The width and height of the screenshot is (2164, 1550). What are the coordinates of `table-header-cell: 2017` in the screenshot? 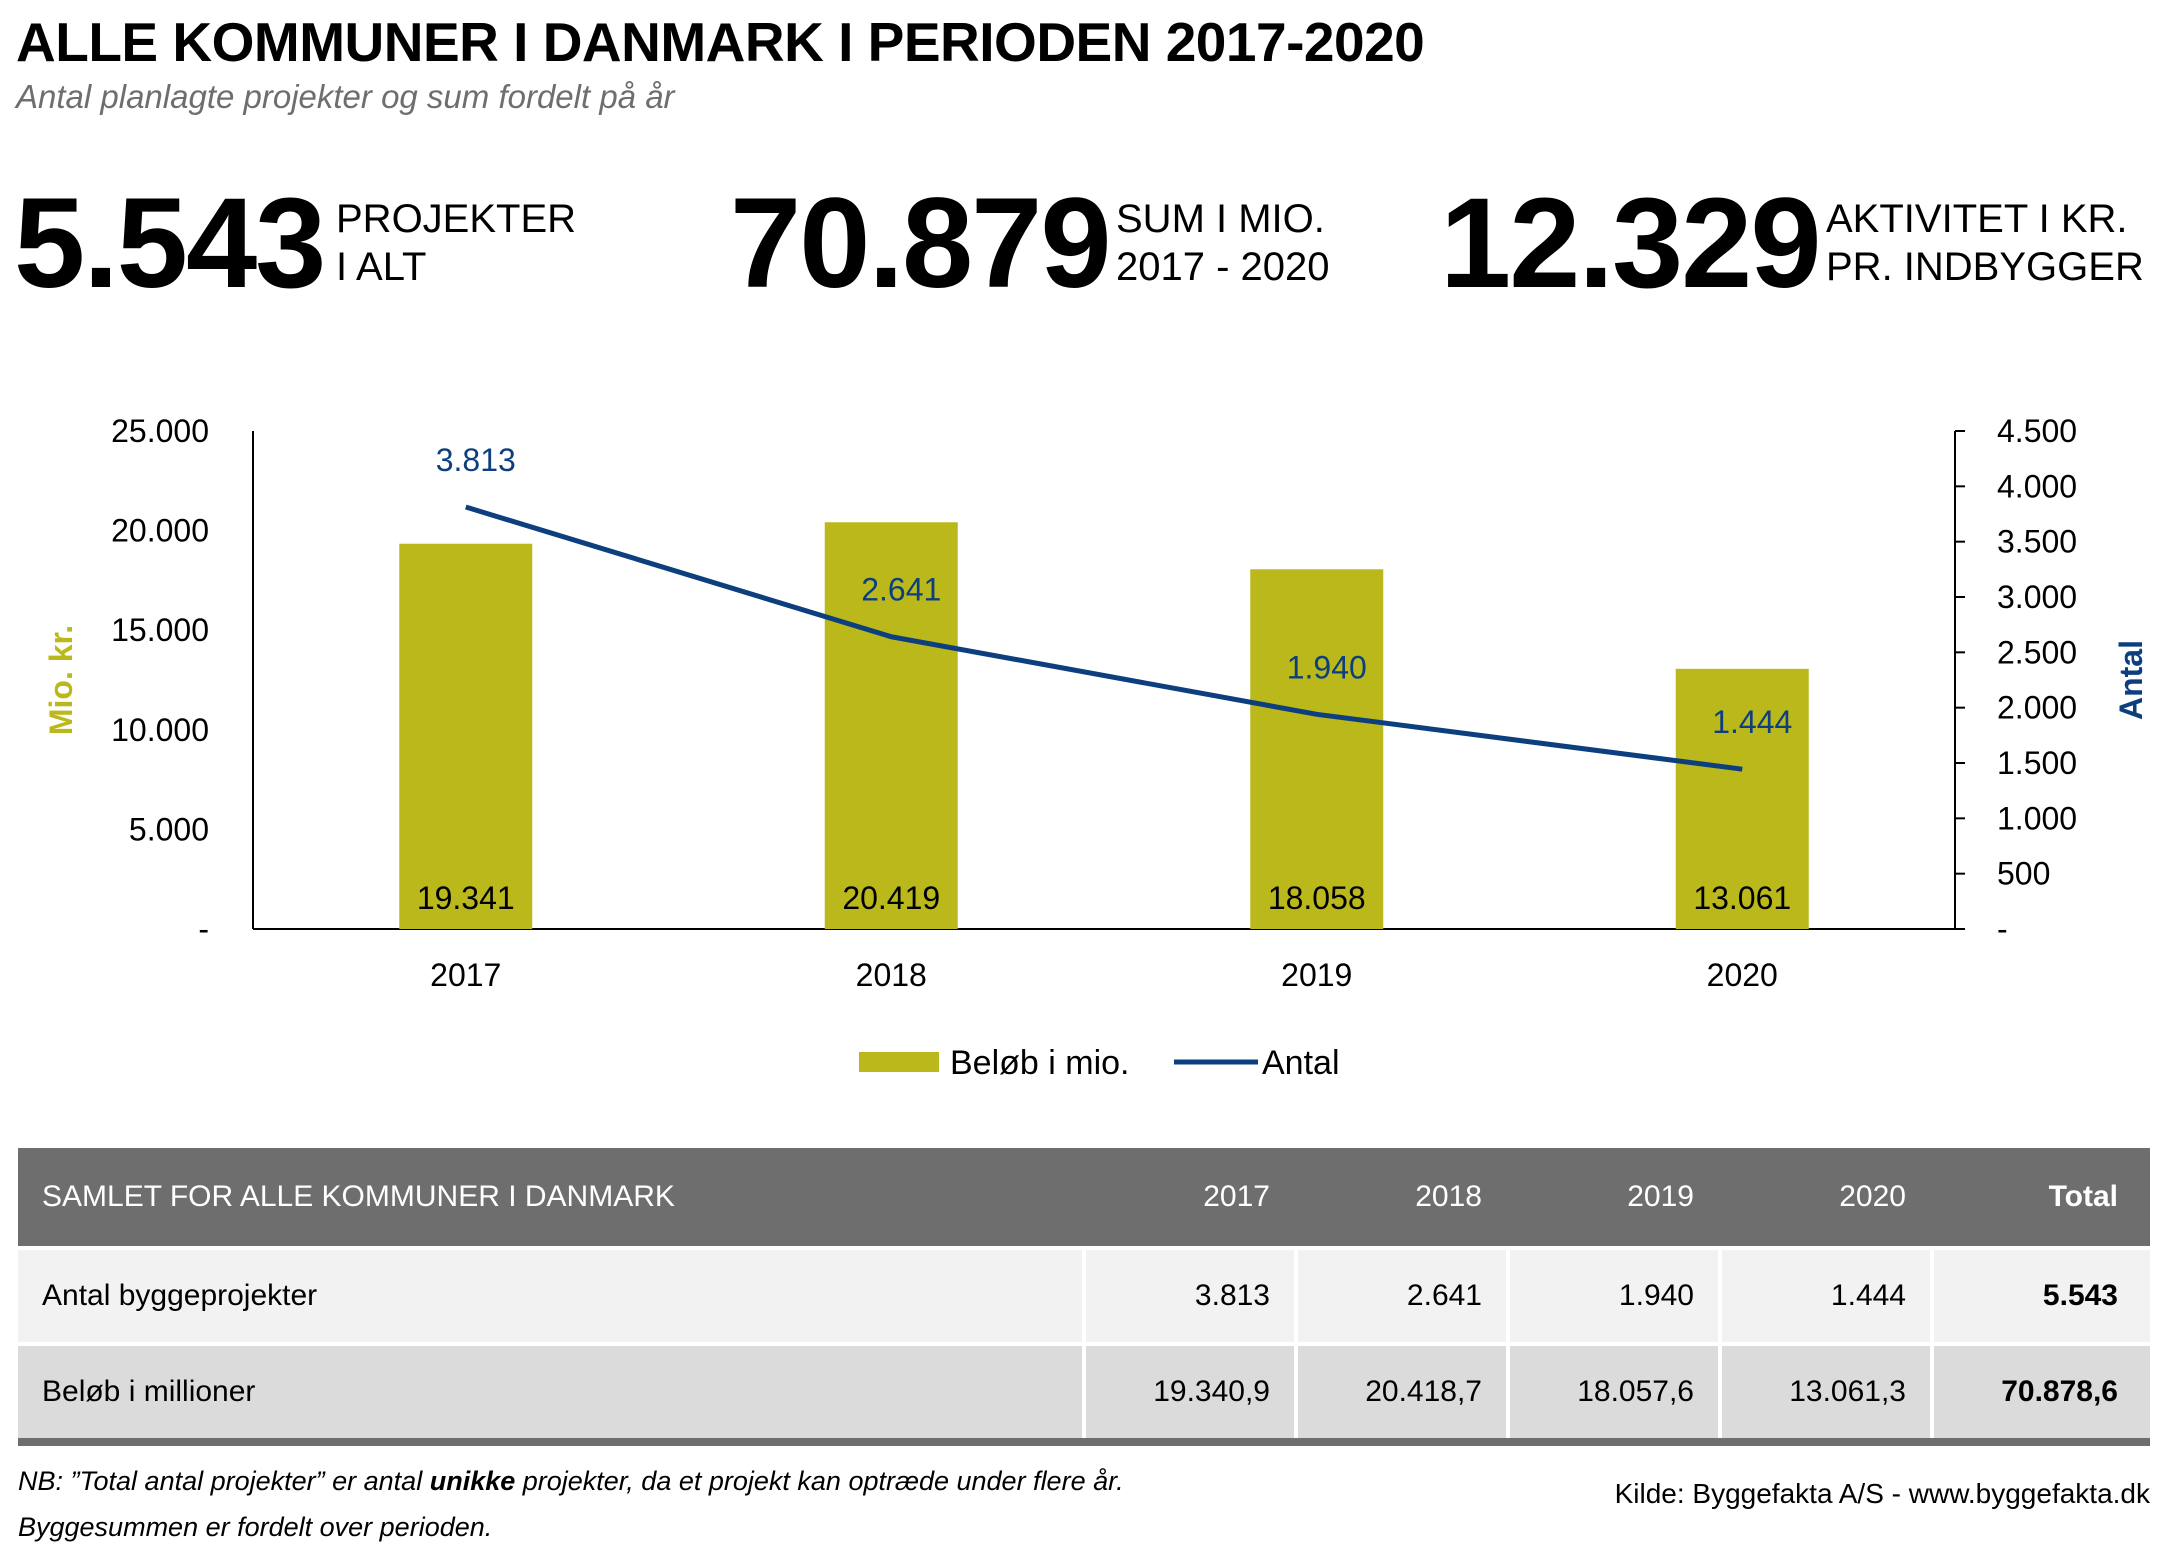 It's located at (1236, 1196).